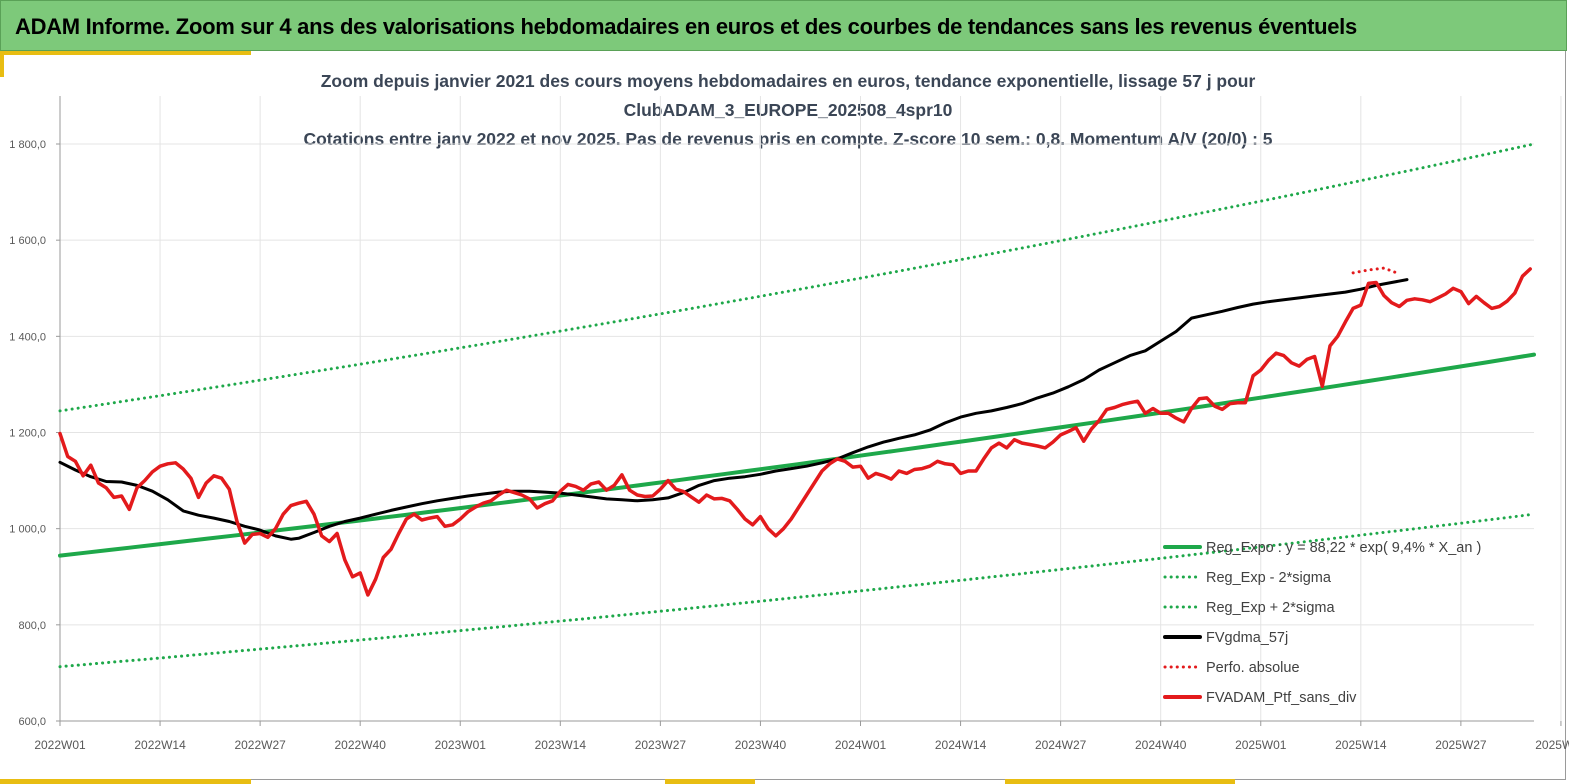  I want to click on y-tick-label: 1 000,0, so click(27, 530).